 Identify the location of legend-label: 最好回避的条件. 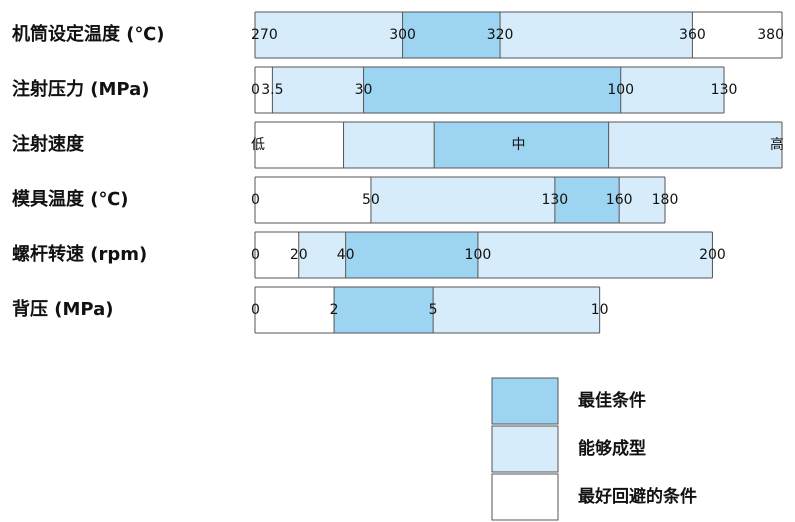
(637, 496).